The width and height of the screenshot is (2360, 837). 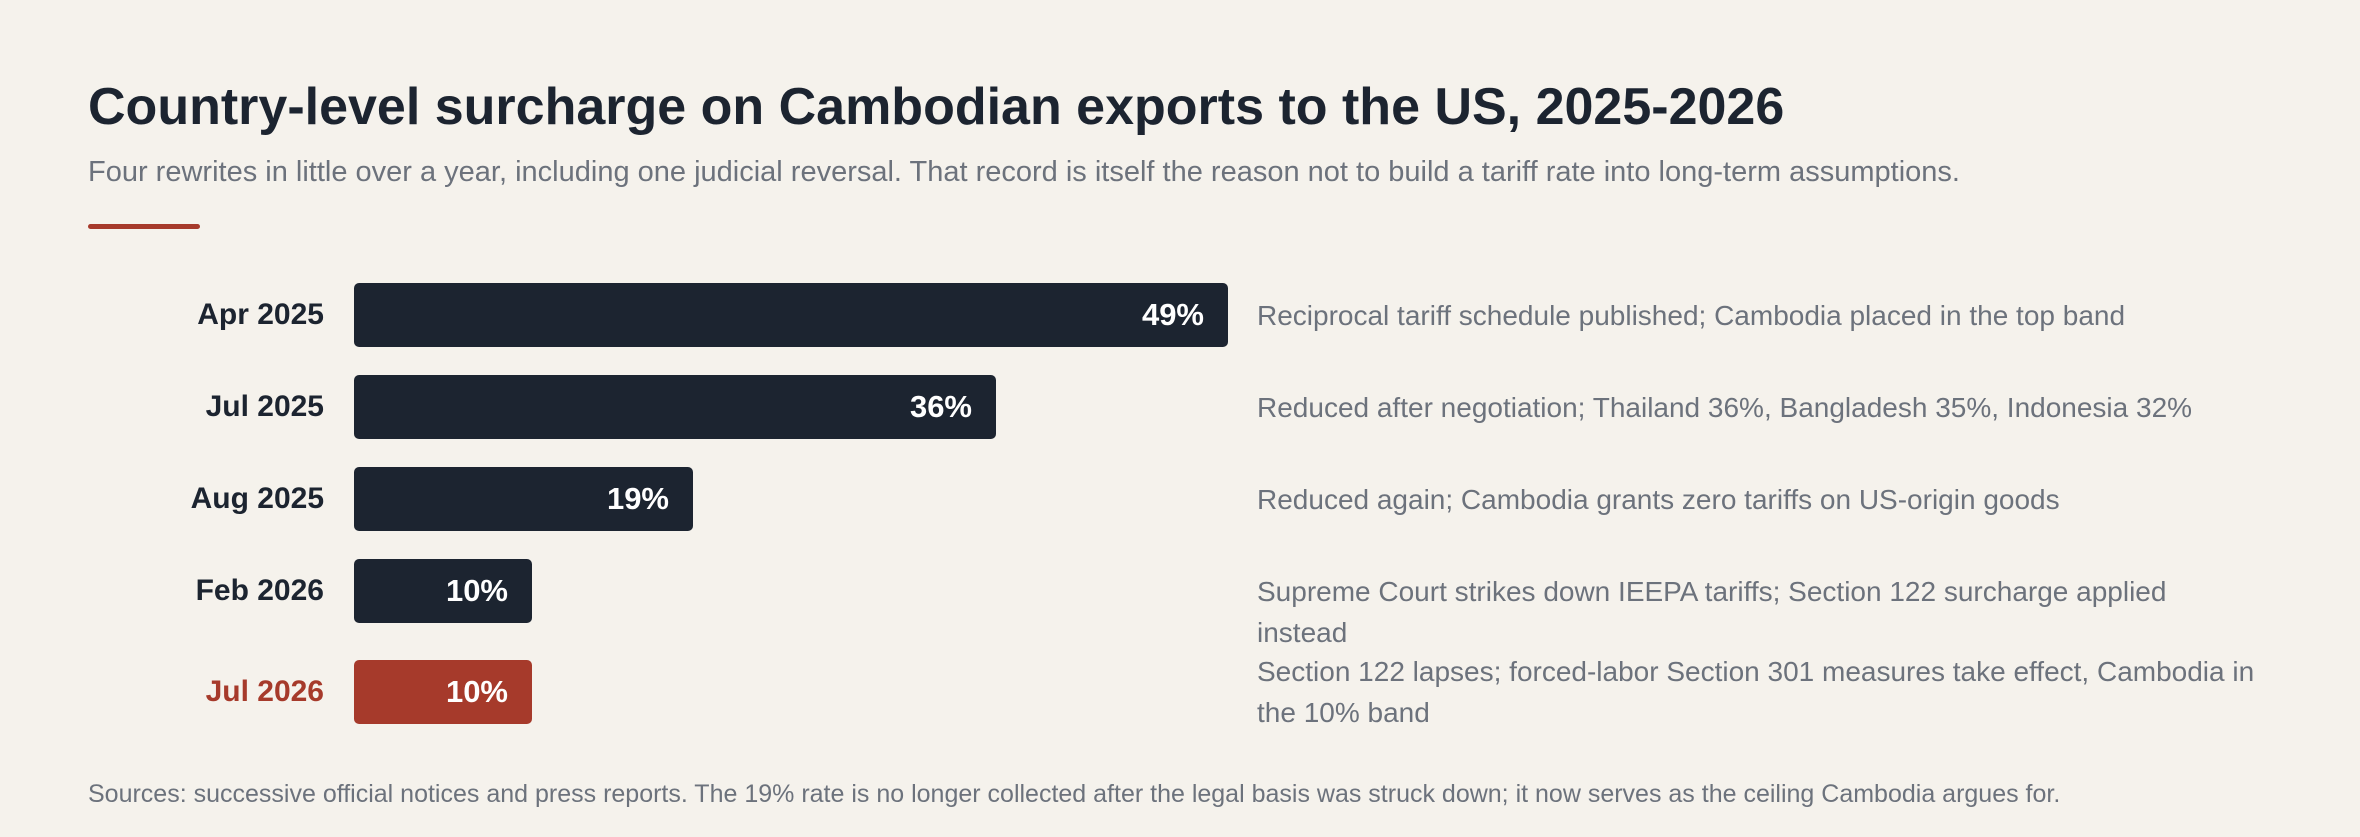 I want to click on category-label: Aug 2025, so click(x=257, y=498).